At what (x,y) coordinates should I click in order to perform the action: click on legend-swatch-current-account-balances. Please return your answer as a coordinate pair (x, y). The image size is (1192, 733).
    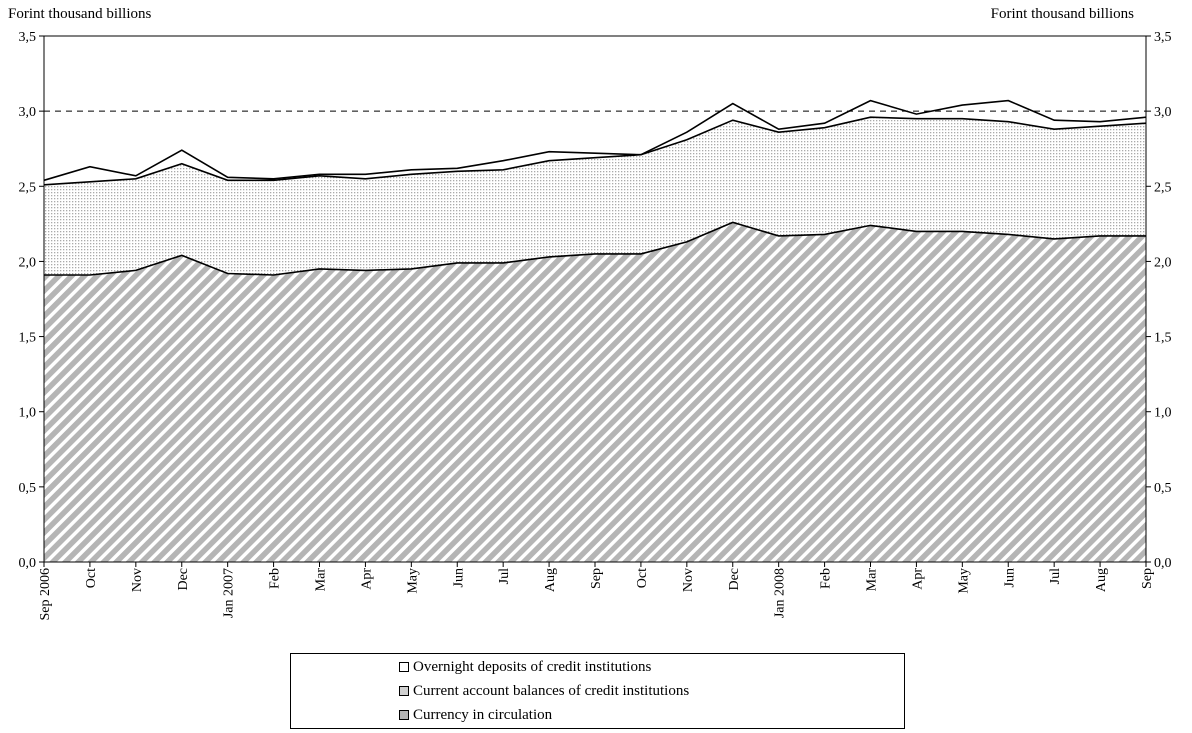
    Looking at the image, I should click on (404, 691).